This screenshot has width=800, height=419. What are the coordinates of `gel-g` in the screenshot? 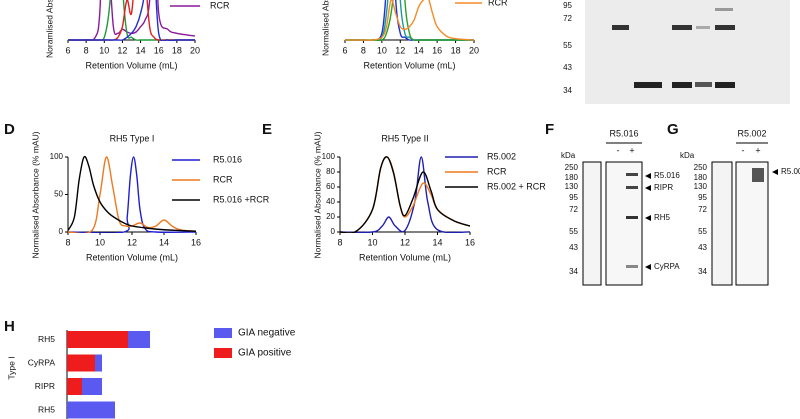 It's located at (740, 214).